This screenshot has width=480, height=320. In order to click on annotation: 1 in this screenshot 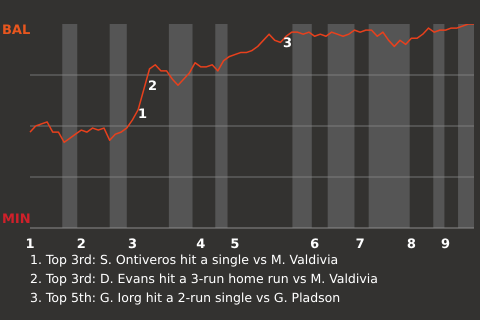, I will do `click(143, 114)`.